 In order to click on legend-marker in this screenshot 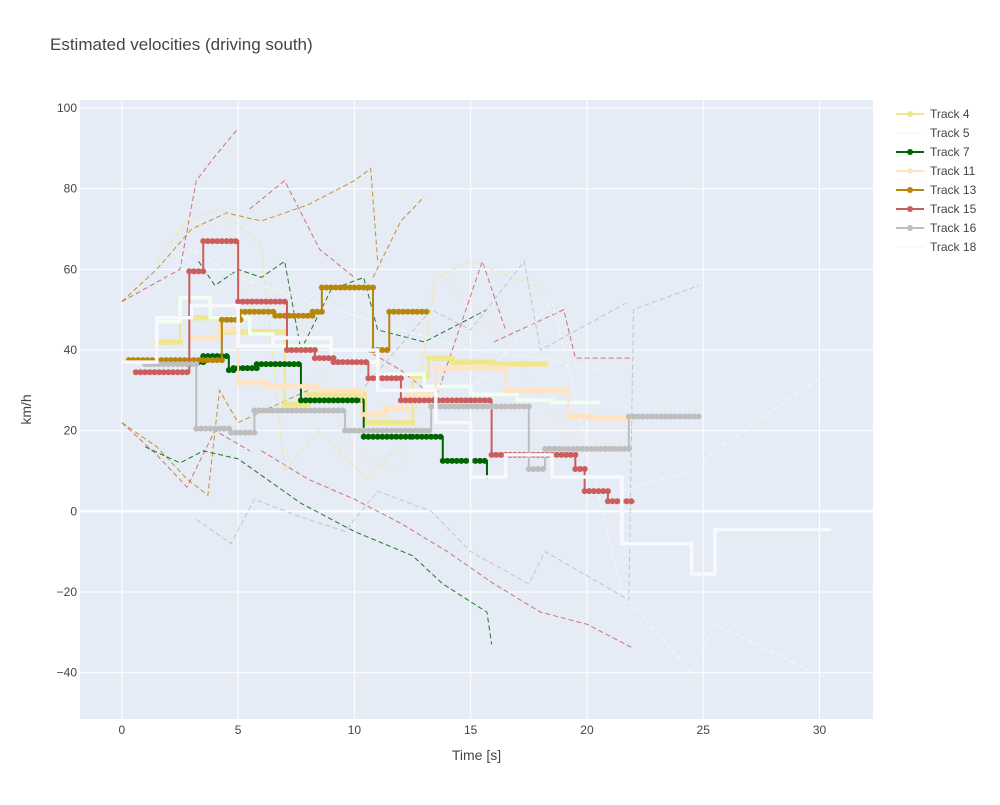, I will do `click(910, 209)`.